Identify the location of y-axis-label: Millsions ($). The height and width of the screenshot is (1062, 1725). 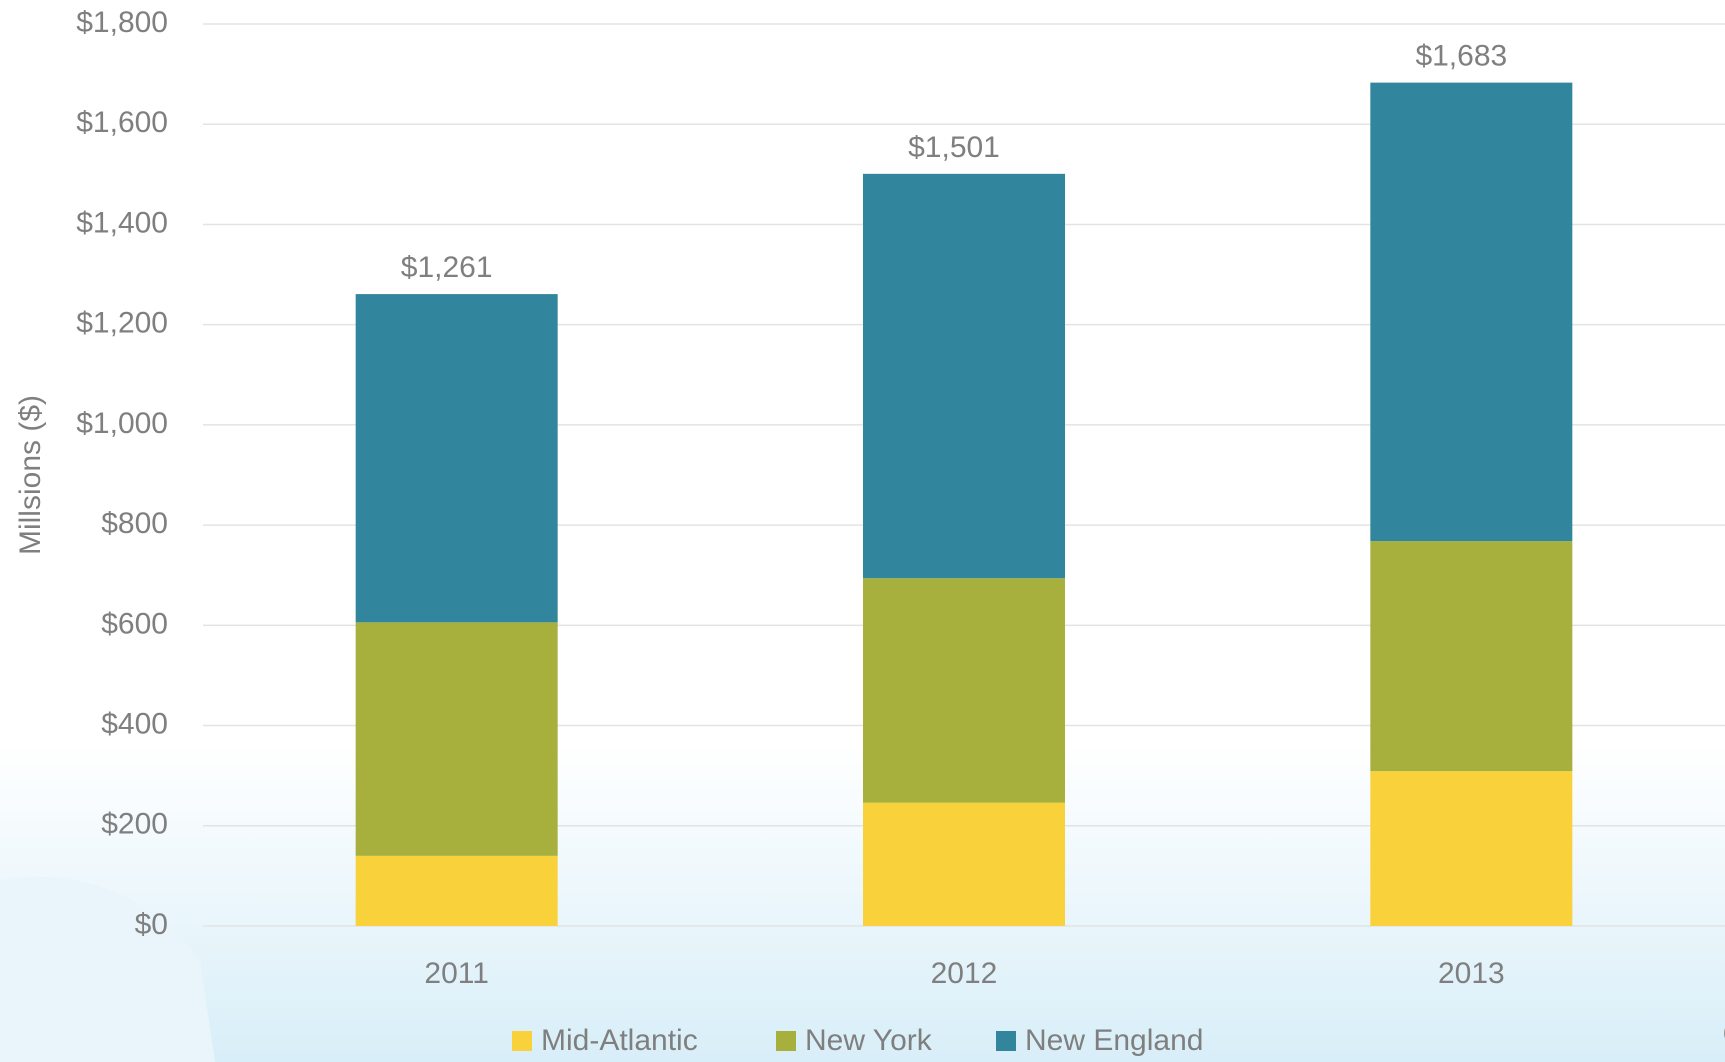
(30, 475).